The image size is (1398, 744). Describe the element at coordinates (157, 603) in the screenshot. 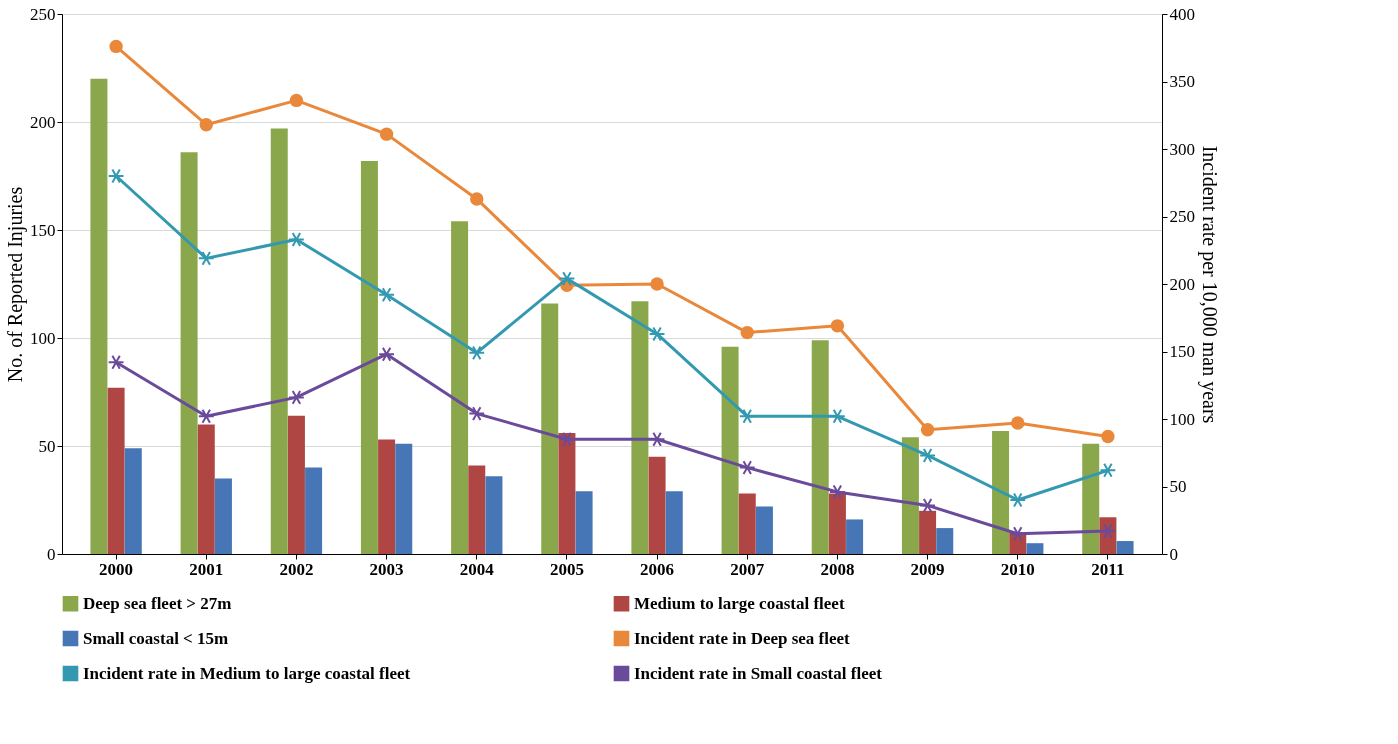

I see `legend-label: Deep sea fleet > 27m` at that location.